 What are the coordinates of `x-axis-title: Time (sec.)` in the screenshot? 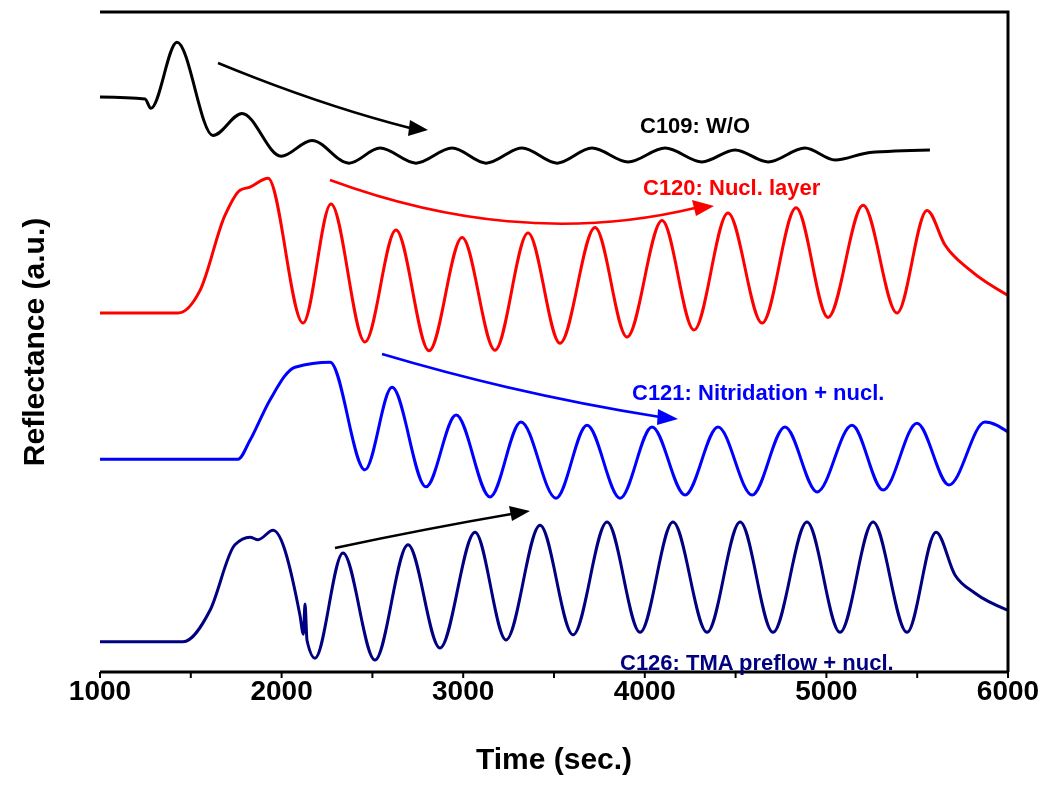 It's located at (554, 758).